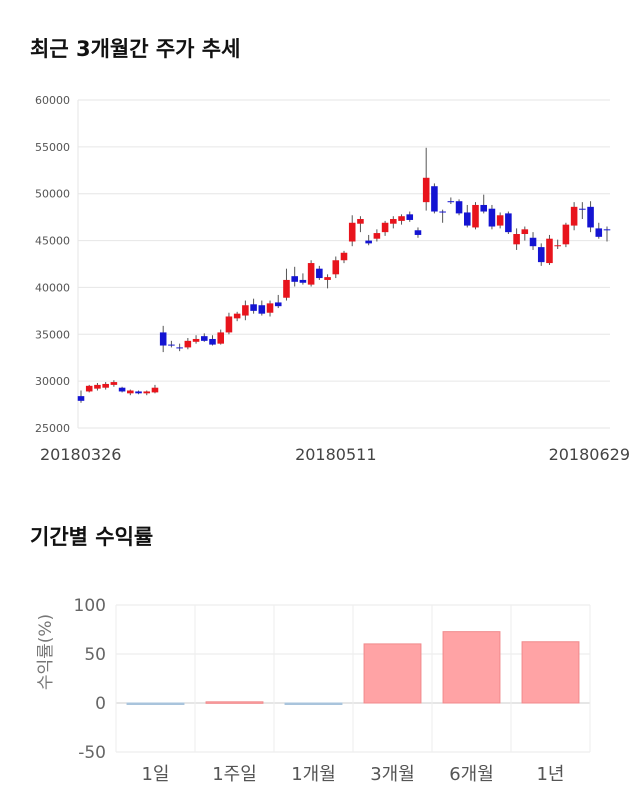 The image size is (640, 810). What do you see at coordinates (135, 49) in the screenshot?
I see `price-trend-title: 최근 3개월간 주가 추세` at bounding box center [135, 49].